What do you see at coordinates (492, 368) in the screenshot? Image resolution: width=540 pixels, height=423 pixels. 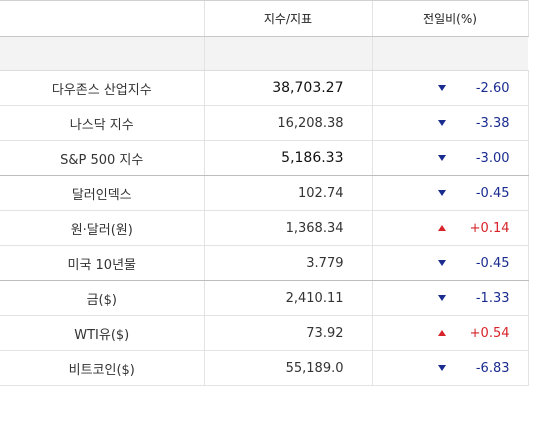 I see `row-change: -6.83` at bounding box center [492, 368].